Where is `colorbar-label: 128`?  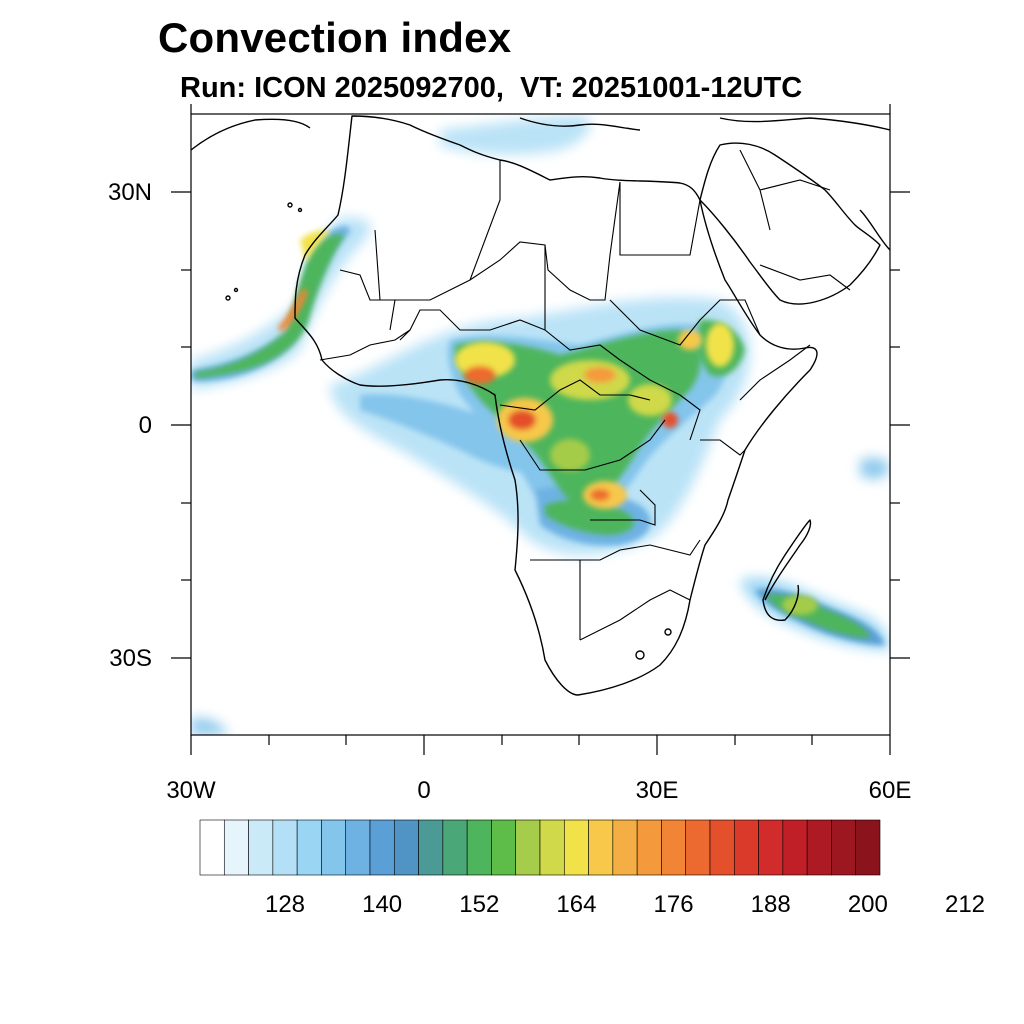
colorbar-label: 128 is located at coordinates (285, 904).